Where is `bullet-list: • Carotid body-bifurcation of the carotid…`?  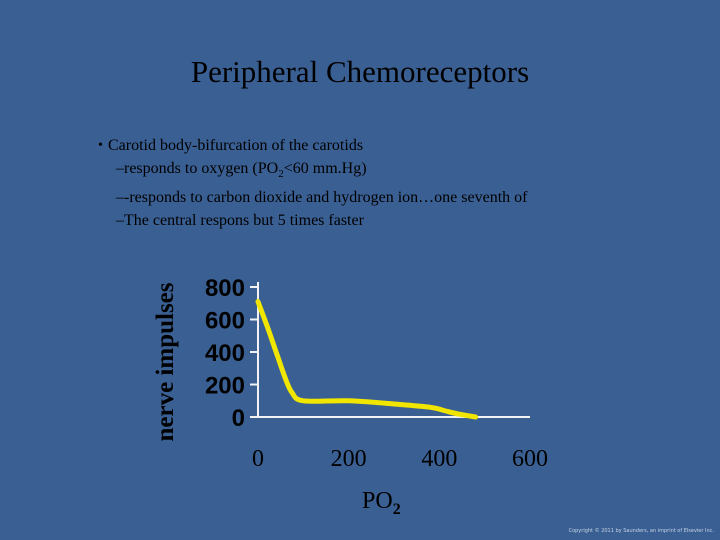
bullet-list: • Carotid body-bifurcation of the carotid… is located at coordinates (312, 183).